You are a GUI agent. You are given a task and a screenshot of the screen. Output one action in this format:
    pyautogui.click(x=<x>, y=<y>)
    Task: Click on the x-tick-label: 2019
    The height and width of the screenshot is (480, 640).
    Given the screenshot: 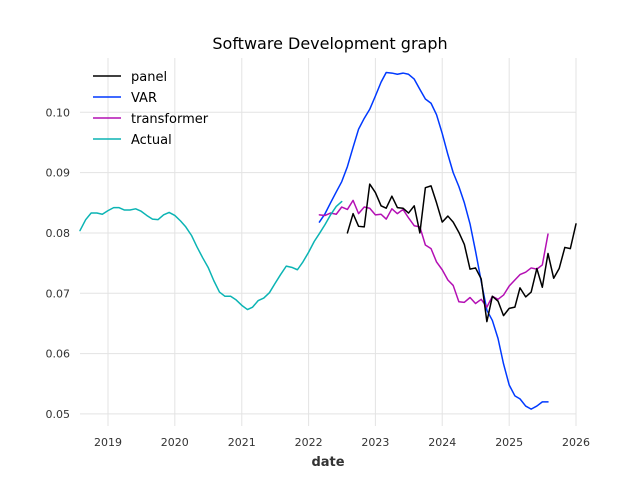 What is the action you would take?
    pyautogui.click(x=108, y=442)
    